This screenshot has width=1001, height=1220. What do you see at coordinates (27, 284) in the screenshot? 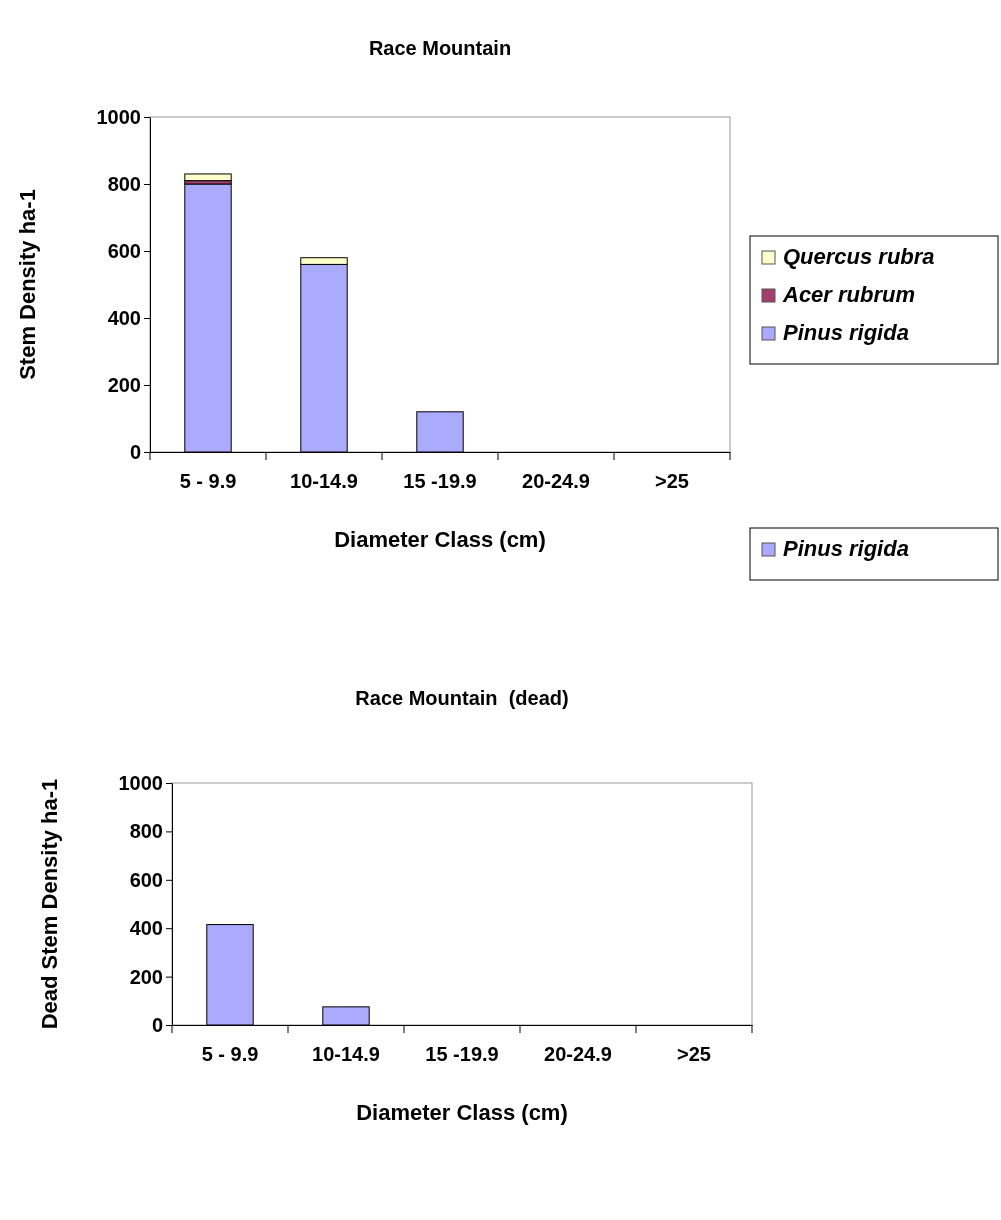
I see `y-axis-title: Stem Density ha-1` at bounding box center [27, 284].